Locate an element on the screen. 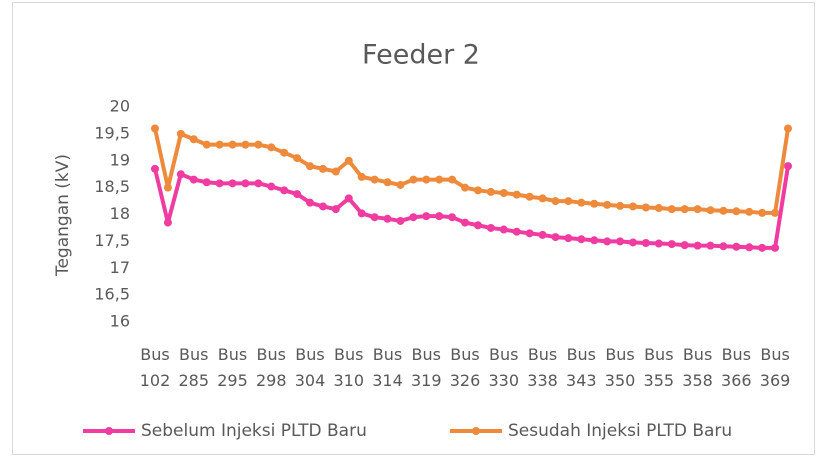  legend-label: Sesudah Injeksi PLTD Baru is located at coordinates (620, 431).